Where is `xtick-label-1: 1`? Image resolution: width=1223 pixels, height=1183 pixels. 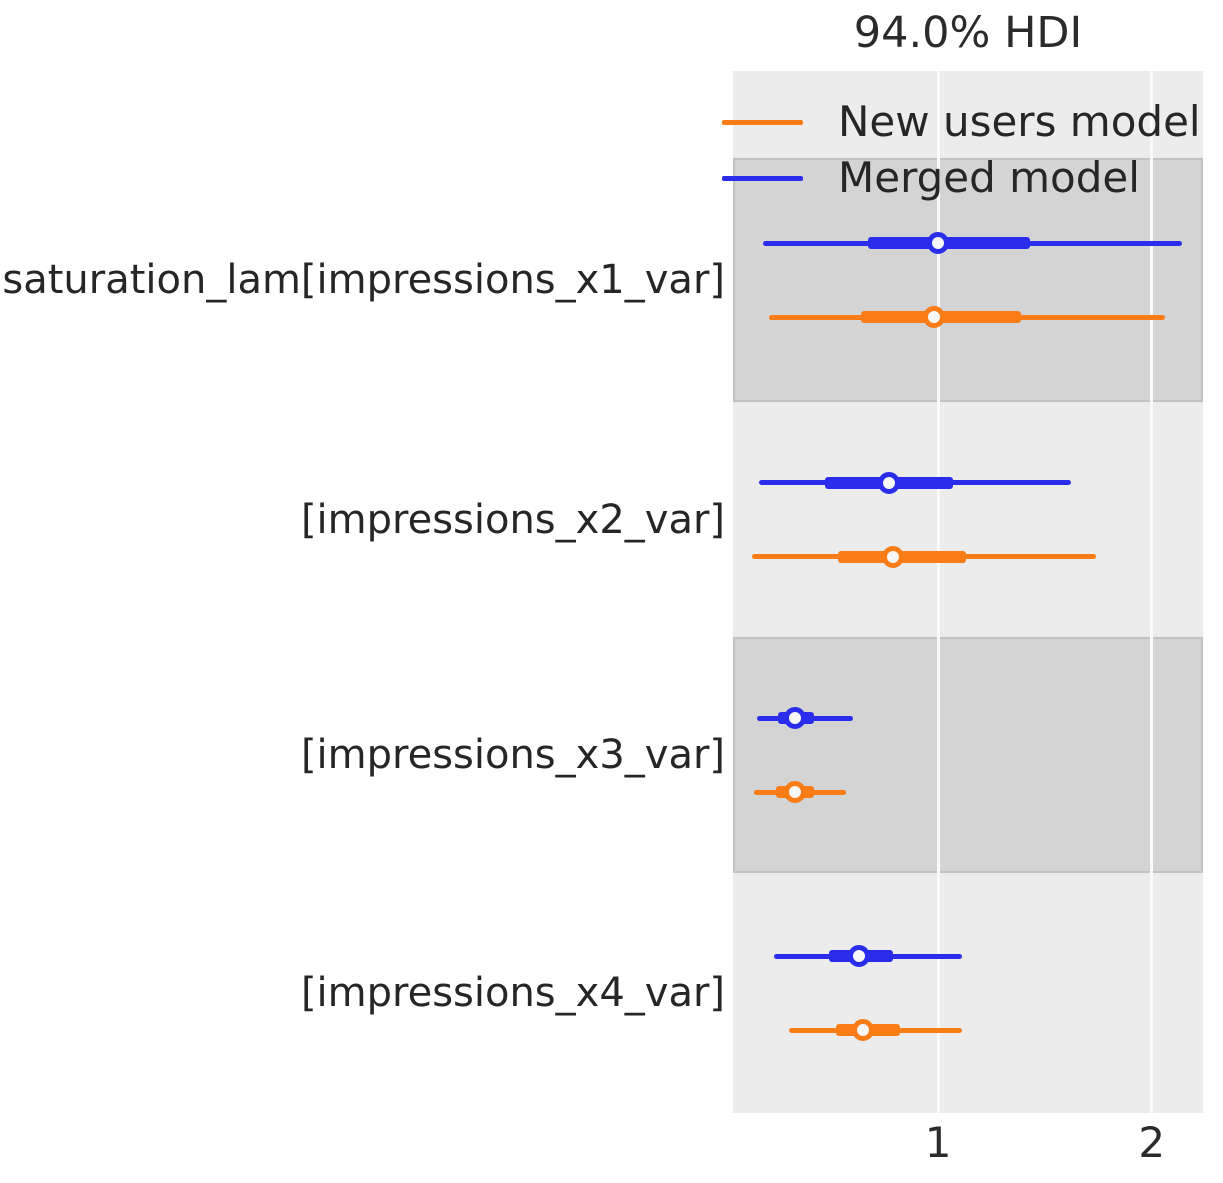
xtick-label-1: 1 is located at coordinates (938, 1142).